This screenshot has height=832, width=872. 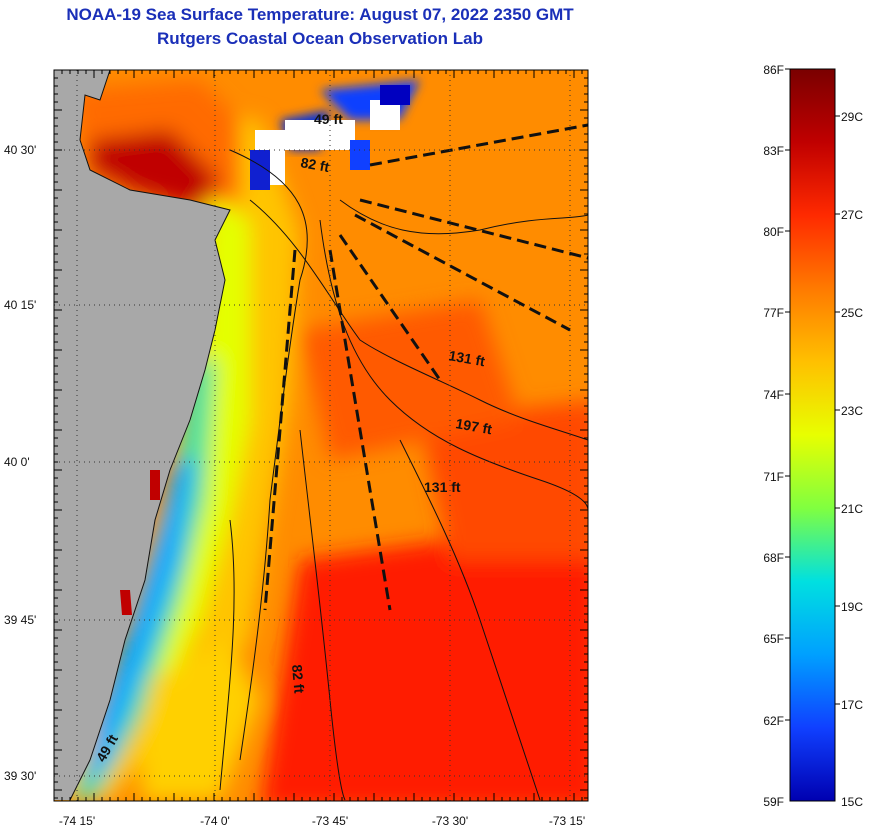 What do you see at coordinates (852, 705) in the screenshot?
I see `colorbar-c-label: 17C` at bounding box center [852, 705].